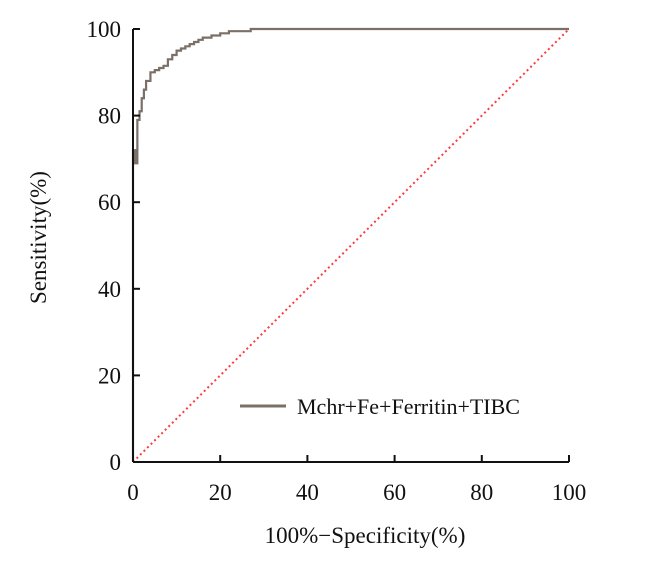 This screenshot has height=571, width=660. What do you see at coordinates (569, 492) in the screenshot?
I see `x-tick-label: 100` at bounding box center [569, 492].